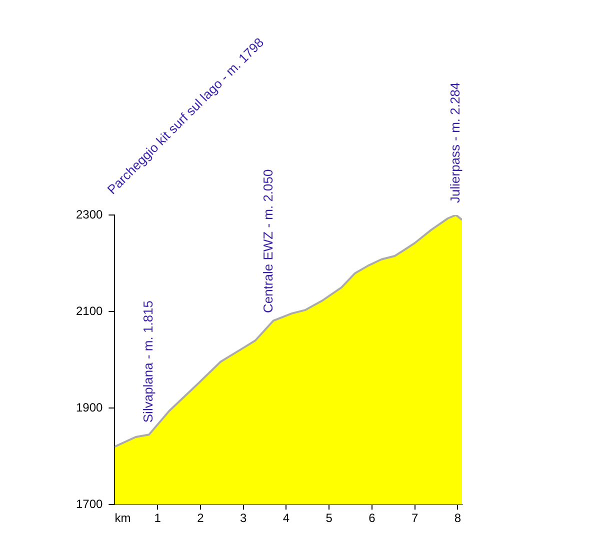 Image resolution: width=600 pixels, height=548 pixels. Describe the element at coordinates (90, 407) in the screenshot. I see `y-tick-label: 1900` at that location.